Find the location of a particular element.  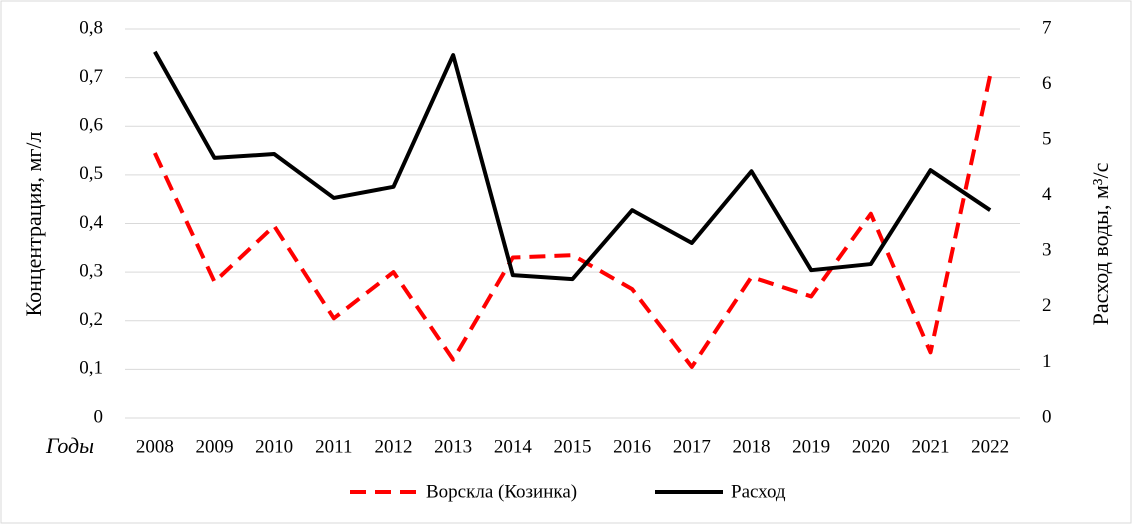

y2-tick-label: 0 is located at coordinates (1047, 416).